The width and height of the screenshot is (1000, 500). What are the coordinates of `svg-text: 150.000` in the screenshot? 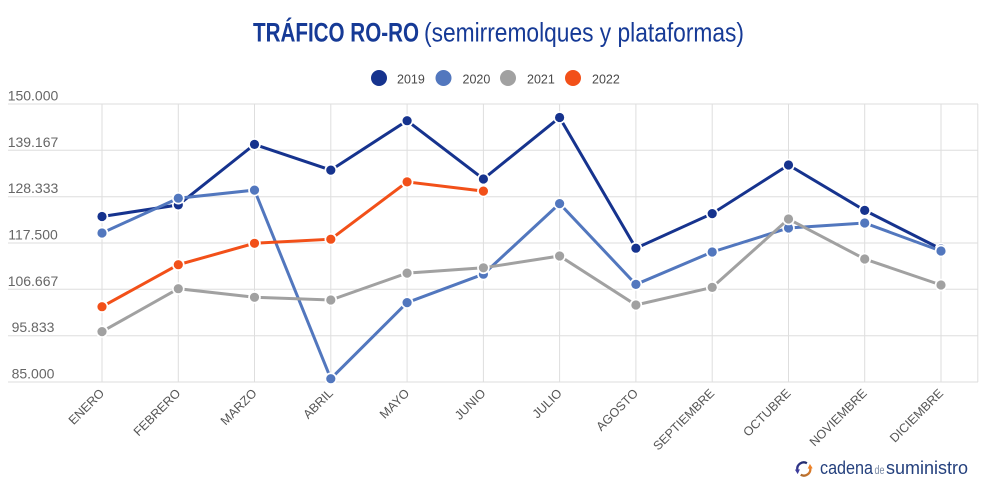 It's located at (33, 96).